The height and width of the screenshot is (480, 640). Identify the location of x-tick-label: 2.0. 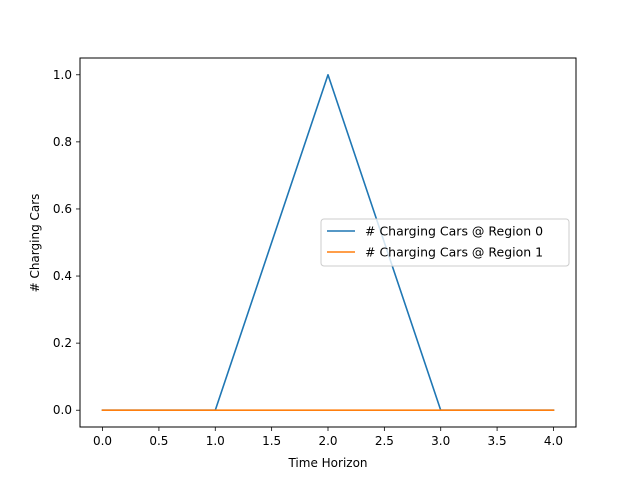
(327, 441).